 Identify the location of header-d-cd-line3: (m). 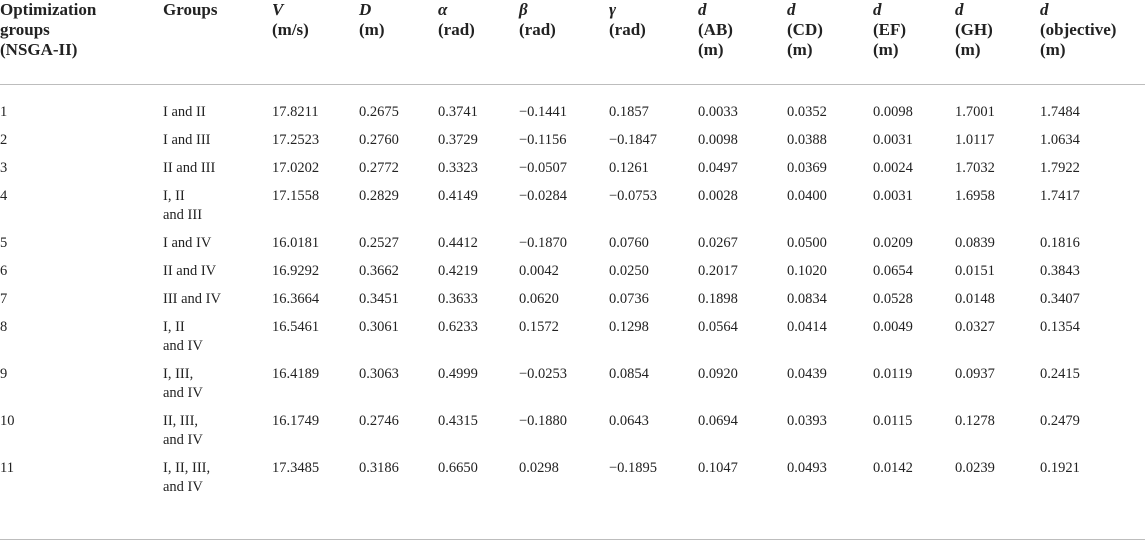
(800, 49).